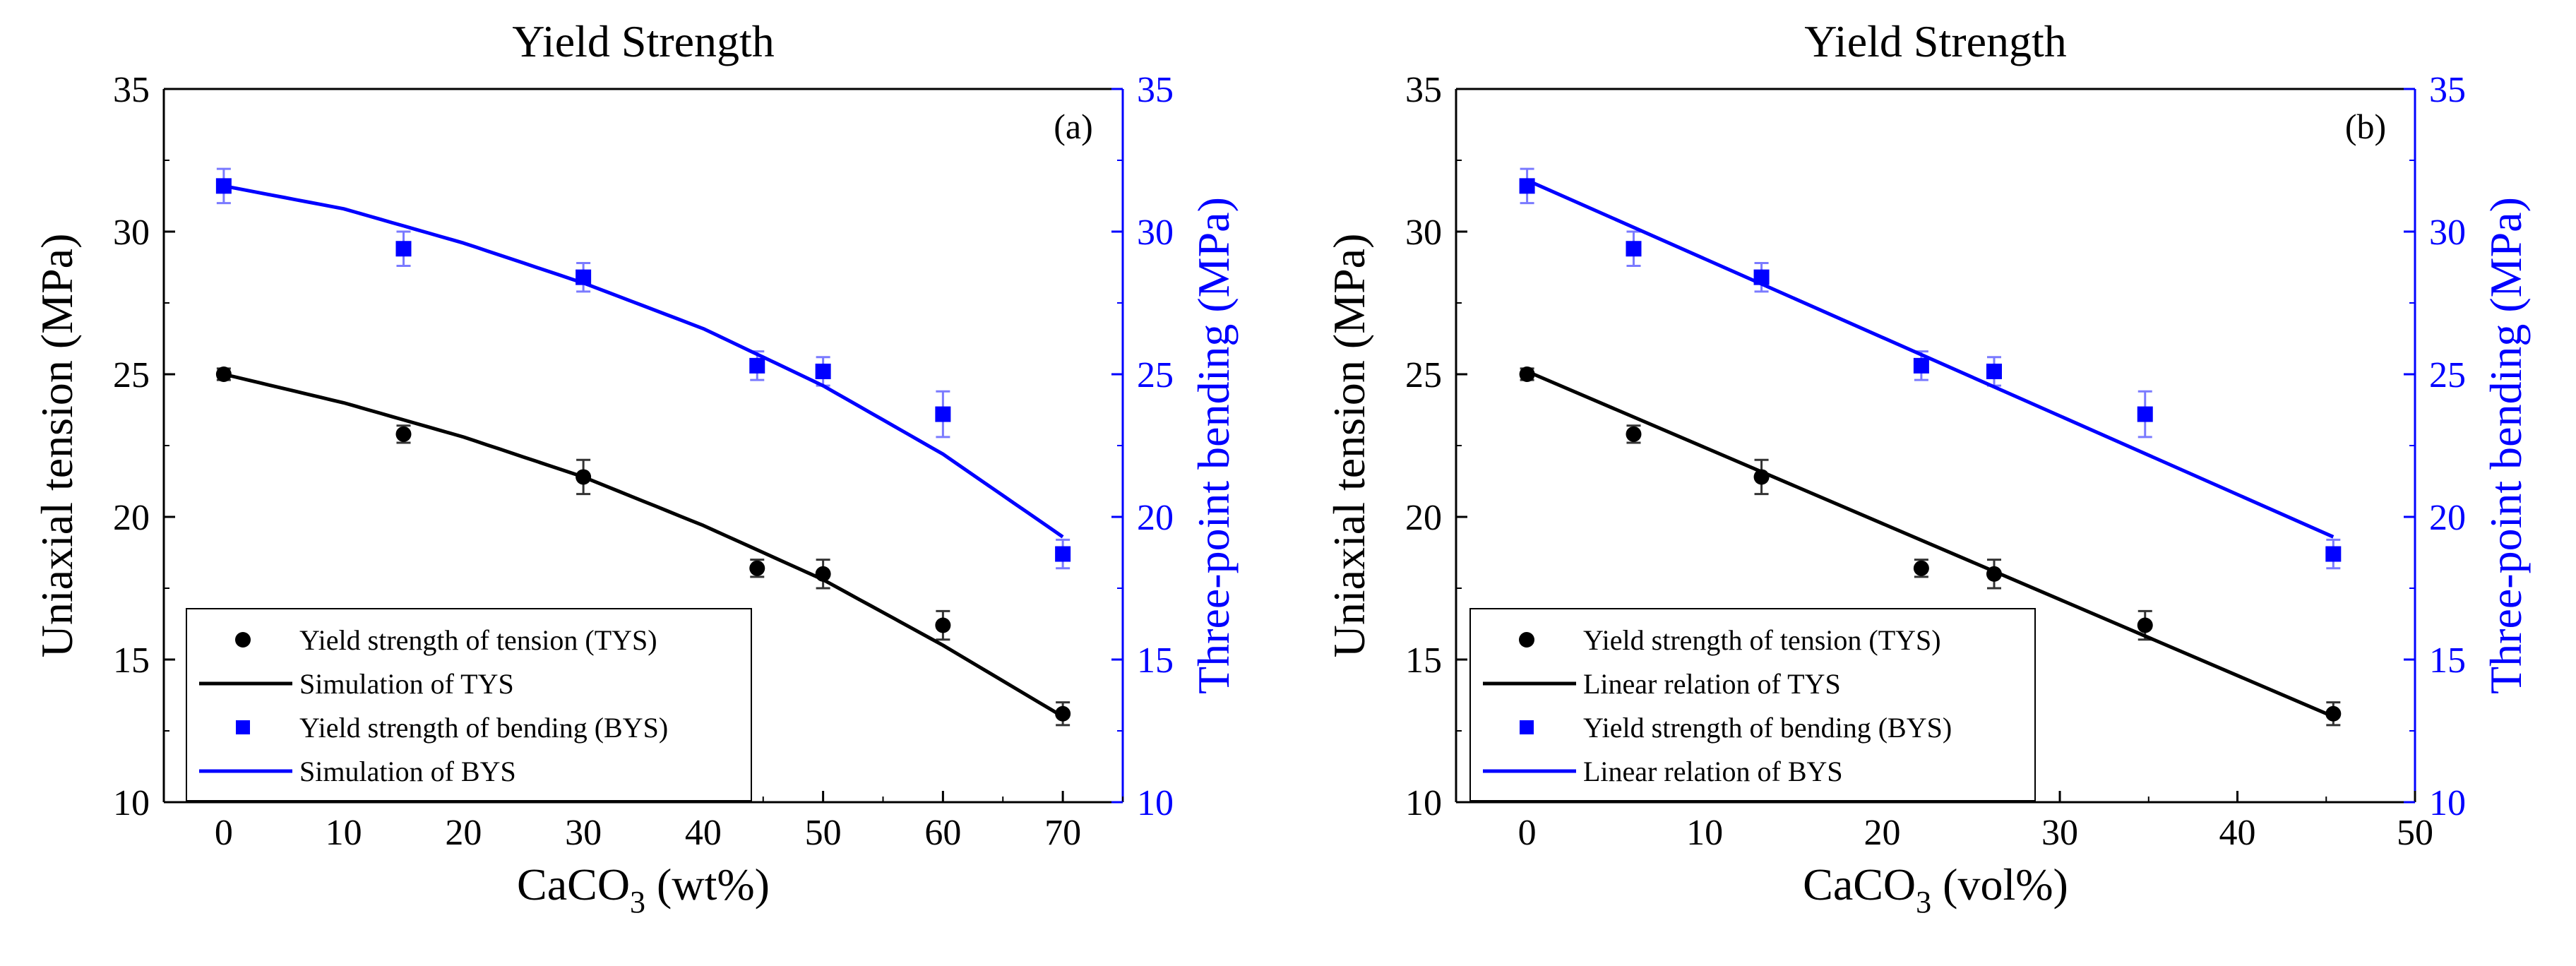 This screenshot has width=2576, height=966. I want to click on x-axis-title: CaCO3 (vol%), so click(1935, 889).